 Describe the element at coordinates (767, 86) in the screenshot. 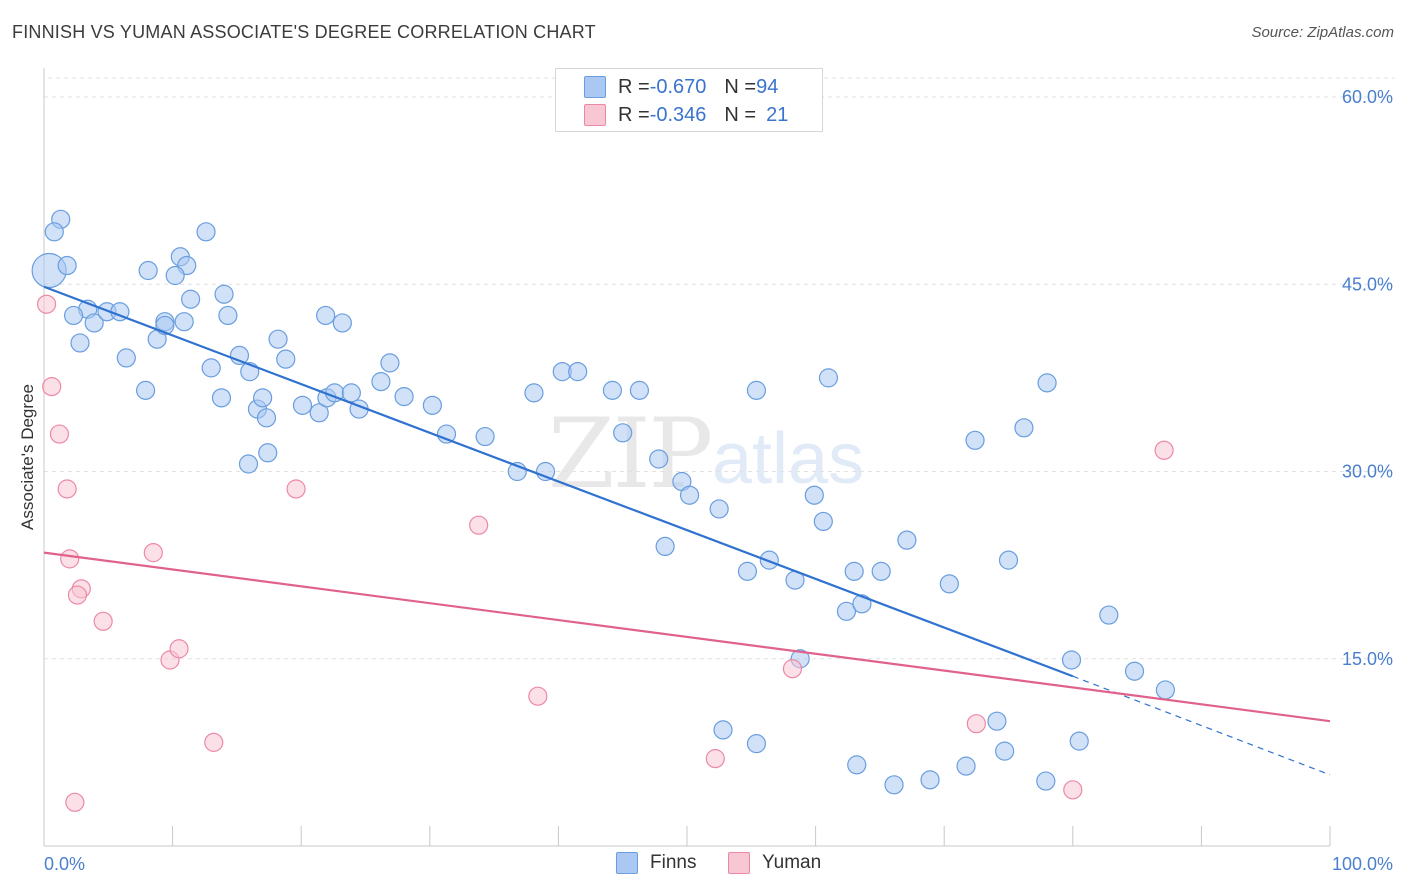

I see `legend-n-value: 94` at that location.